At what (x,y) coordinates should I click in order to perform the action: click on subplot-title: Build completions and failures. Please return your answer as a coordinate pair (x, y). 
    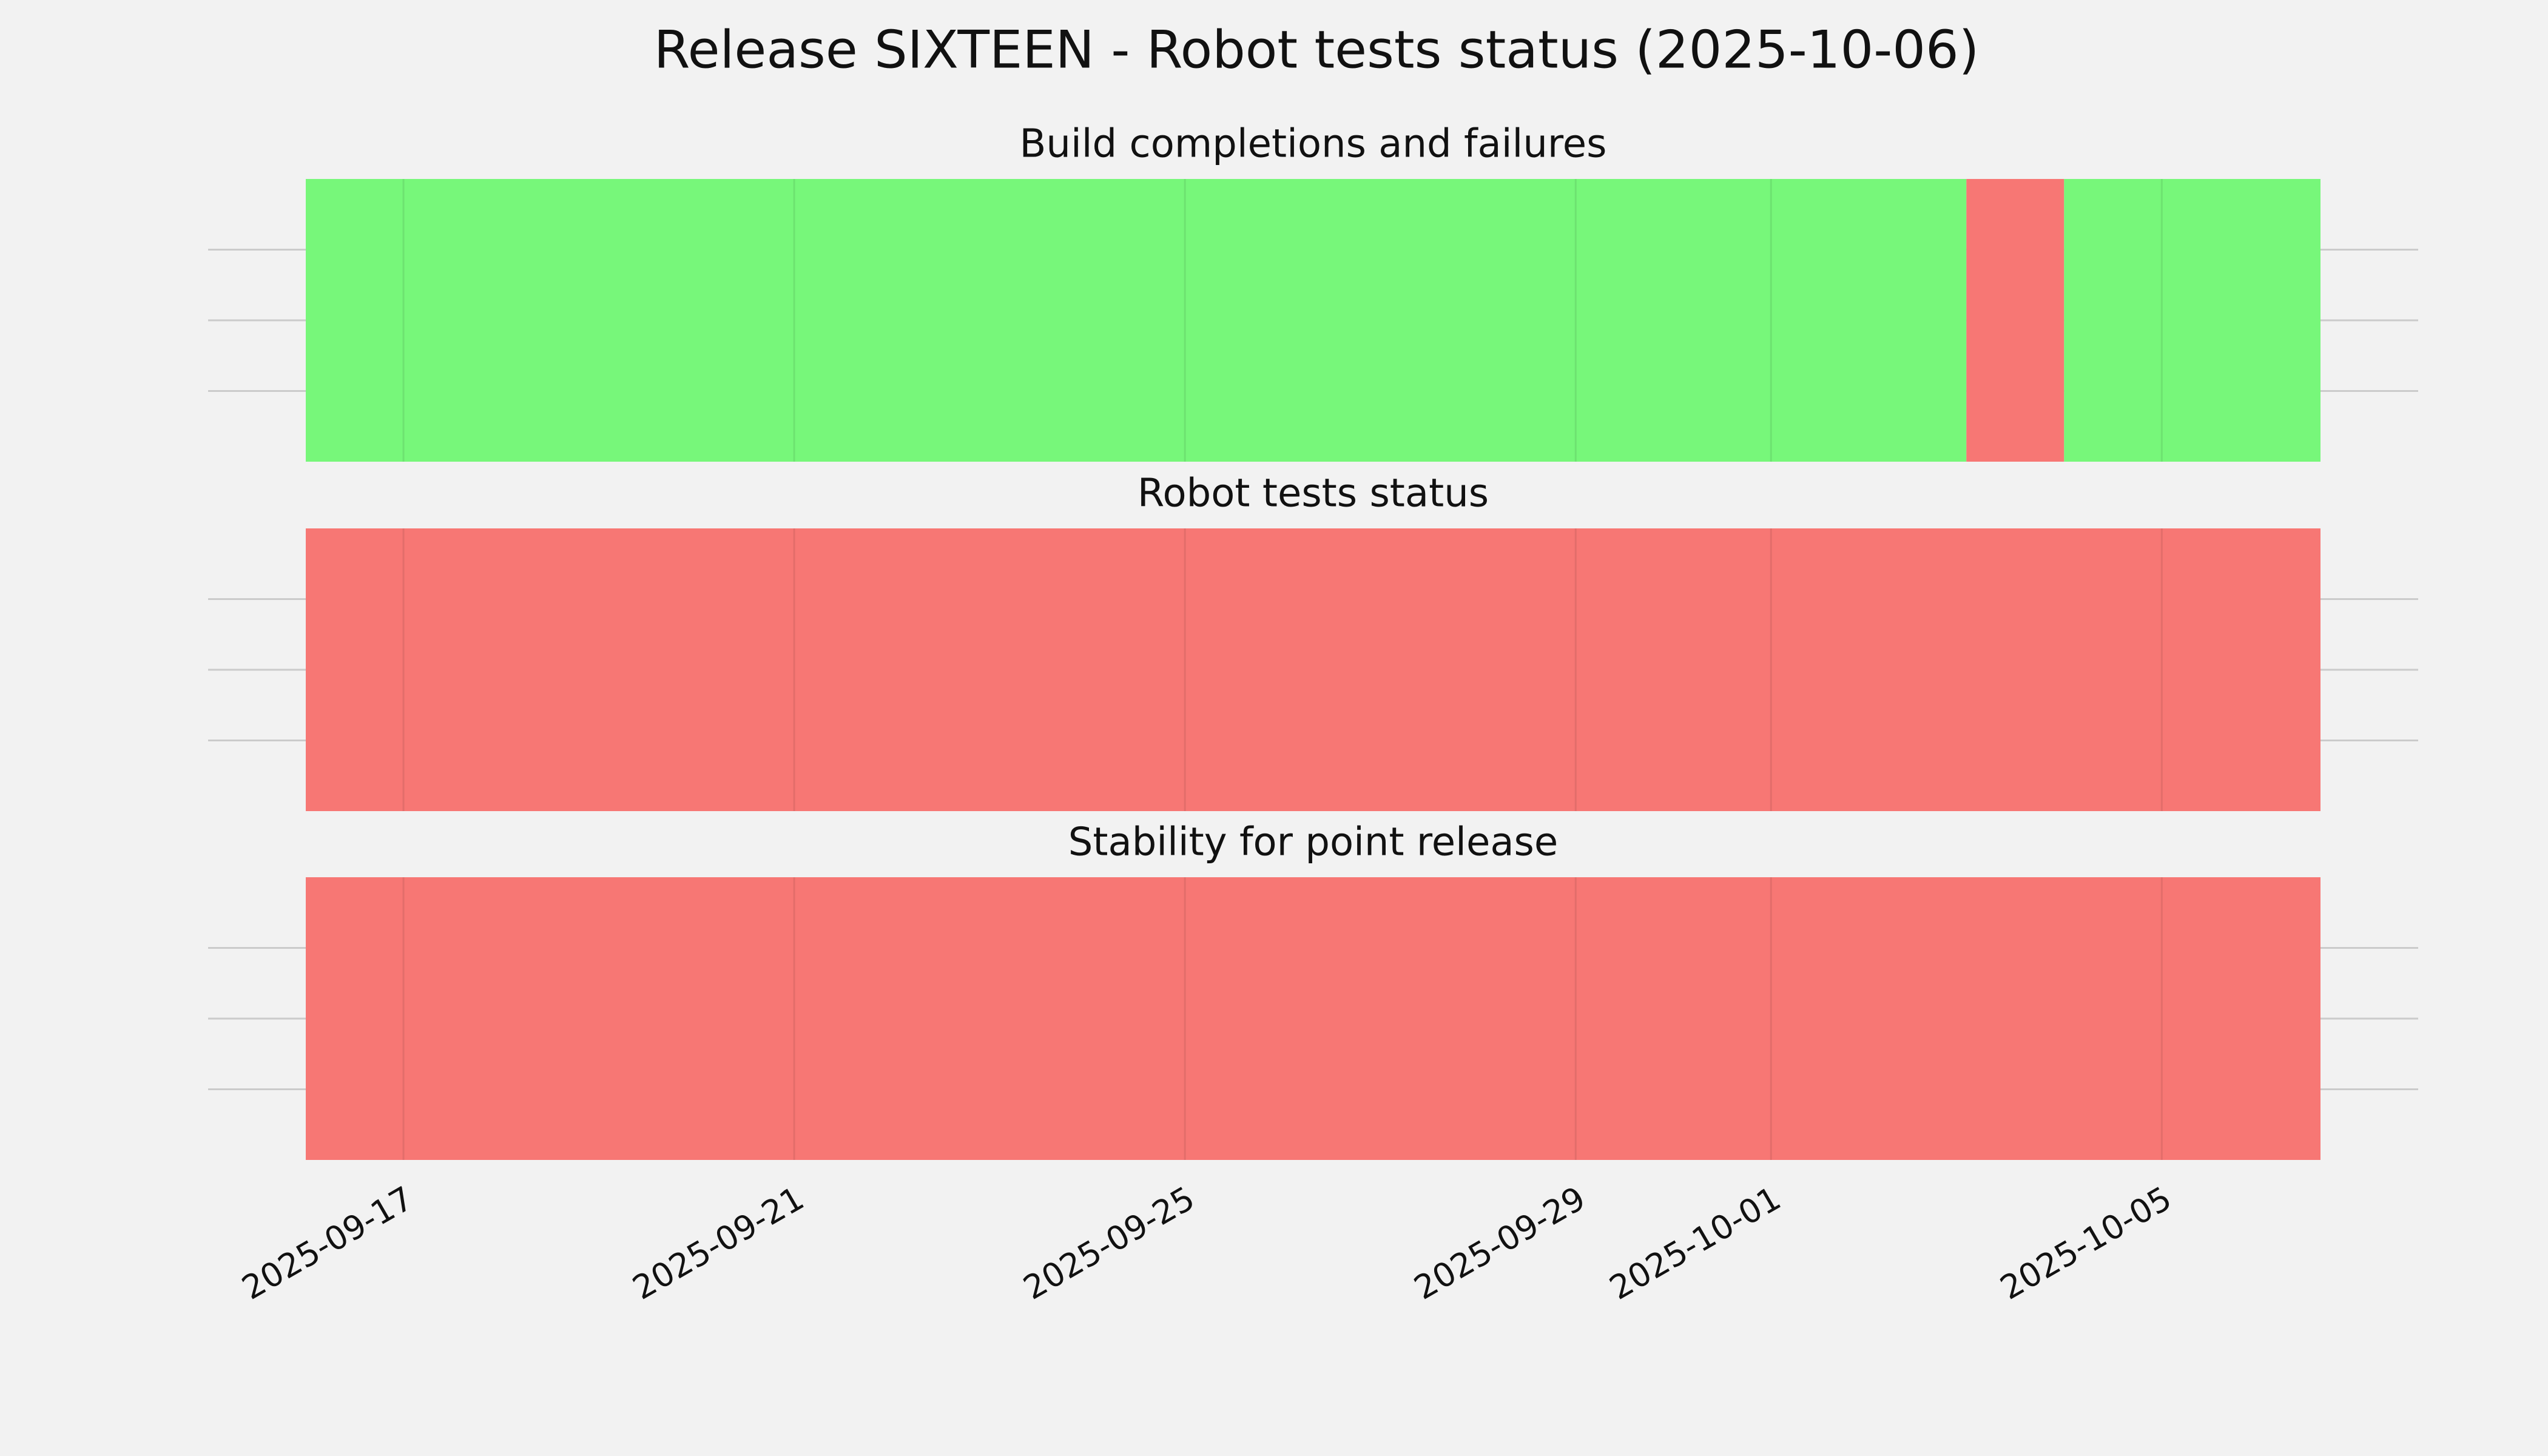
    Looking at the image, I should click on (1313, 144).